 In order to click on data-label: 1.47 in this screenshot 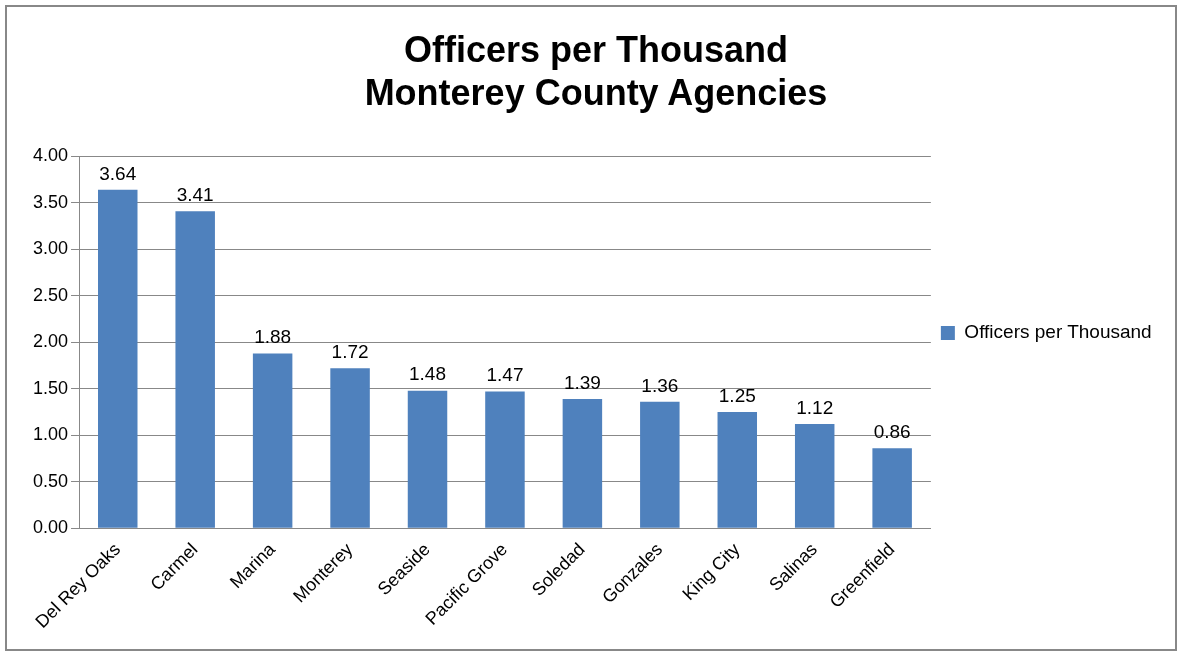, I will do `click(505, 375)`.